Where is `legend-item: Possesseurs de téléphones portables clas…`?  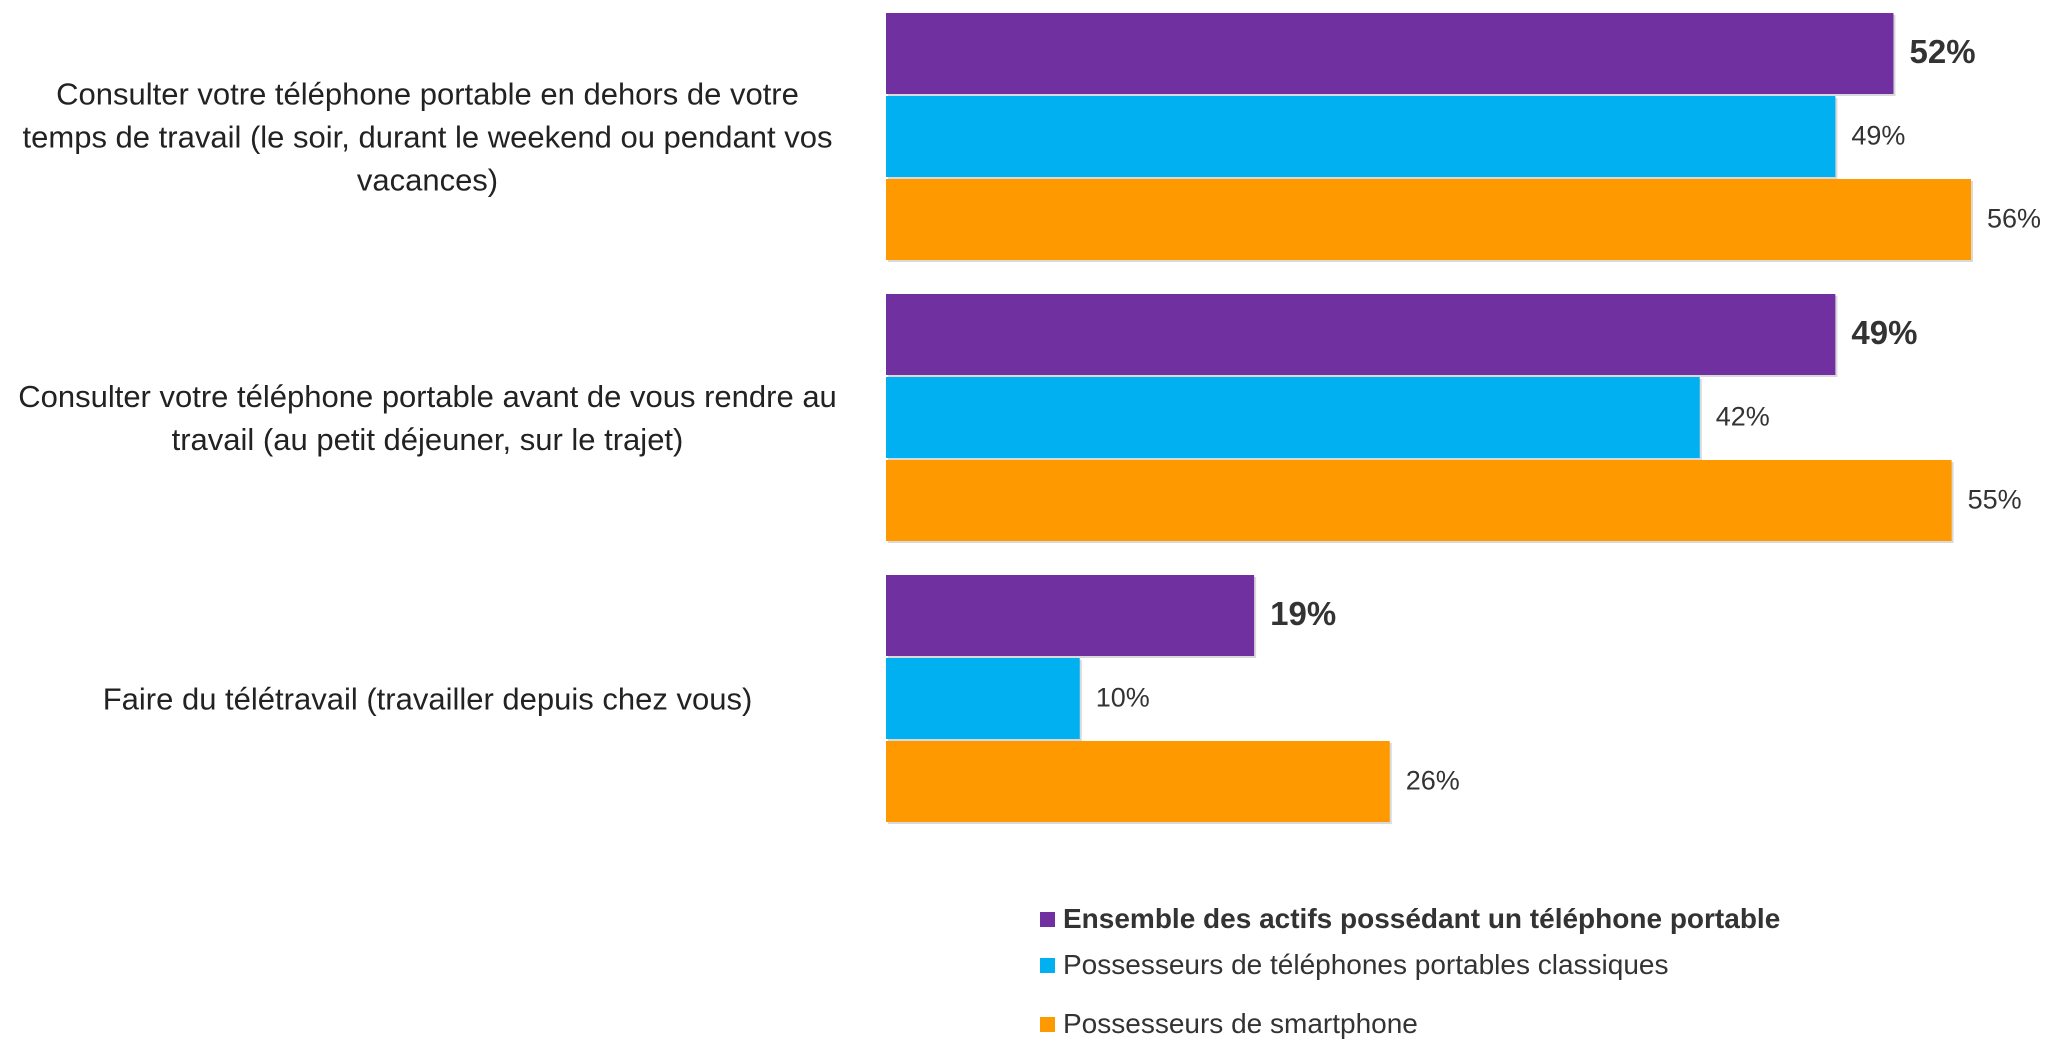
legend-item: Possesseurs de téléphones portables clas… is located at coordinates (1354, 965).